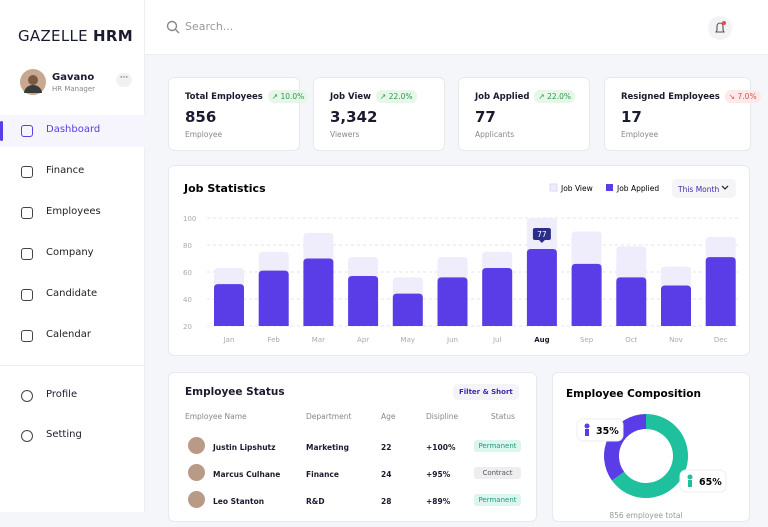  What do you see at coordinates (173, 27) in the screenshot?
I see `search-icon` at bounding box center [173, 27].